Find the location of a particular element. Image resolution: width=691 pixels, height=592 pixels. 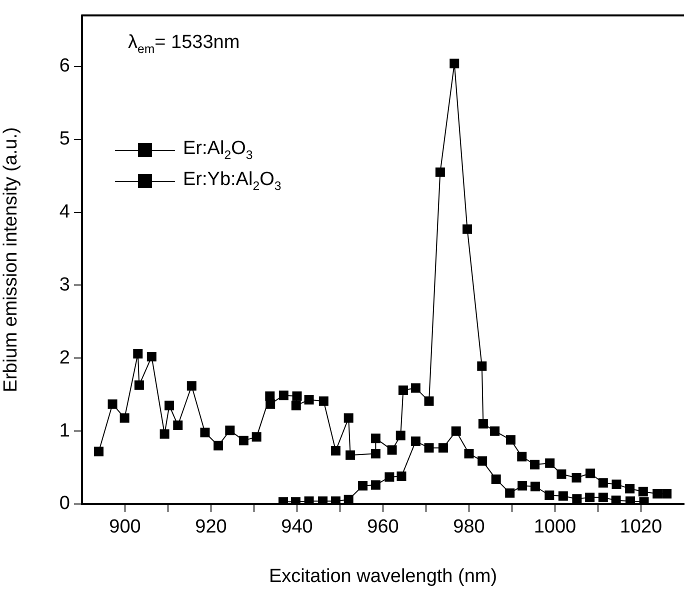

y-tick-label: 1 is located at coordinates (64, 431).